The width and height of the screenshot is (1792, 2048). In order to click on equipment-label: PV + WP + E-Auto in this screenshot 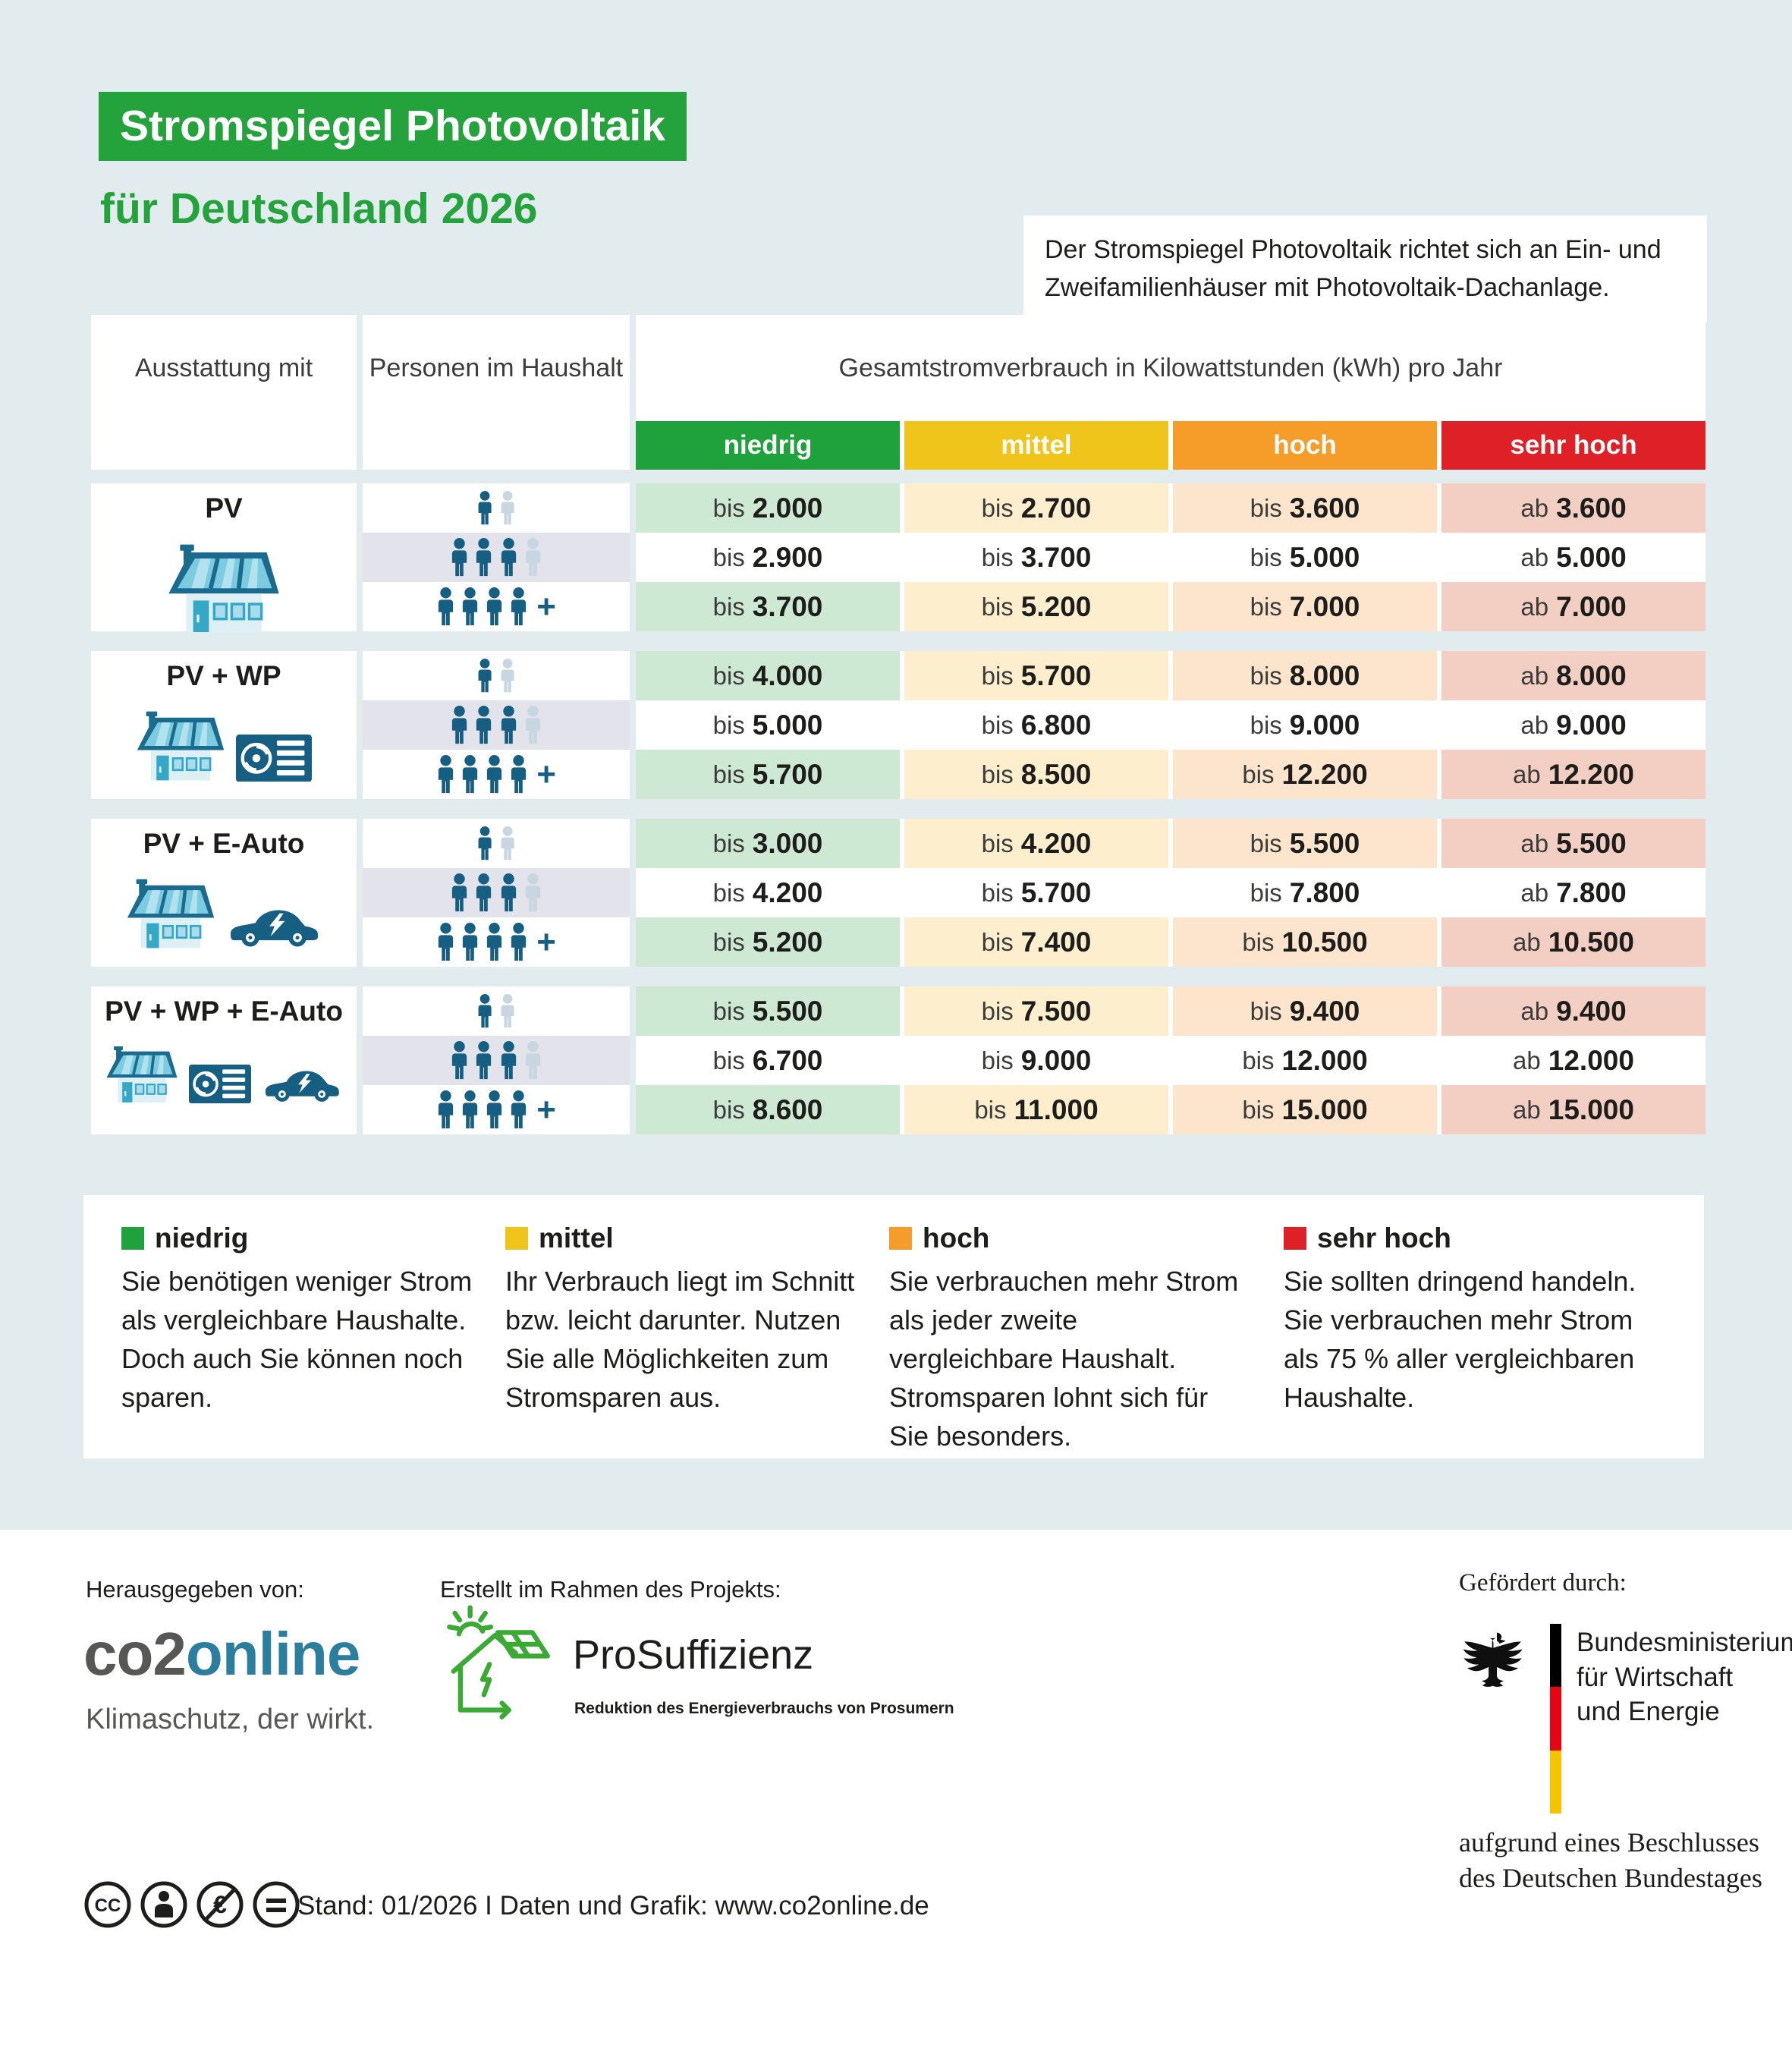, I will do `click(224, 1011)`.